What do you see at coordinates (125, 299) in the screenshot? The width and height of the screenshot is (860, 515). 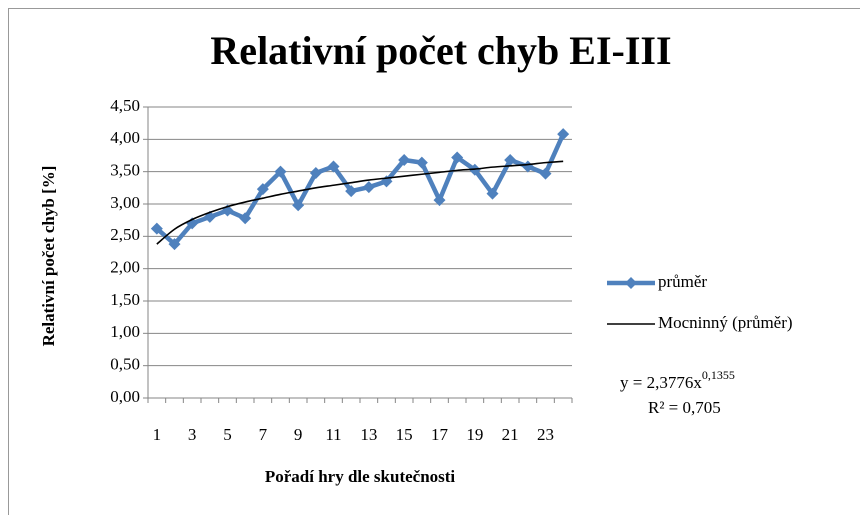 I see `y-tick-label: 1,50` at bounding box center [125, 299].